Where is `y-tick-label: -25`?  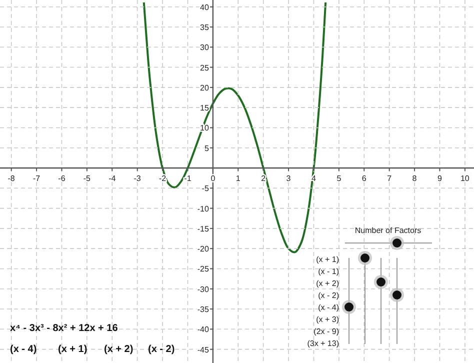 y-tick-label: -25 is located at coordinates (203, 269).